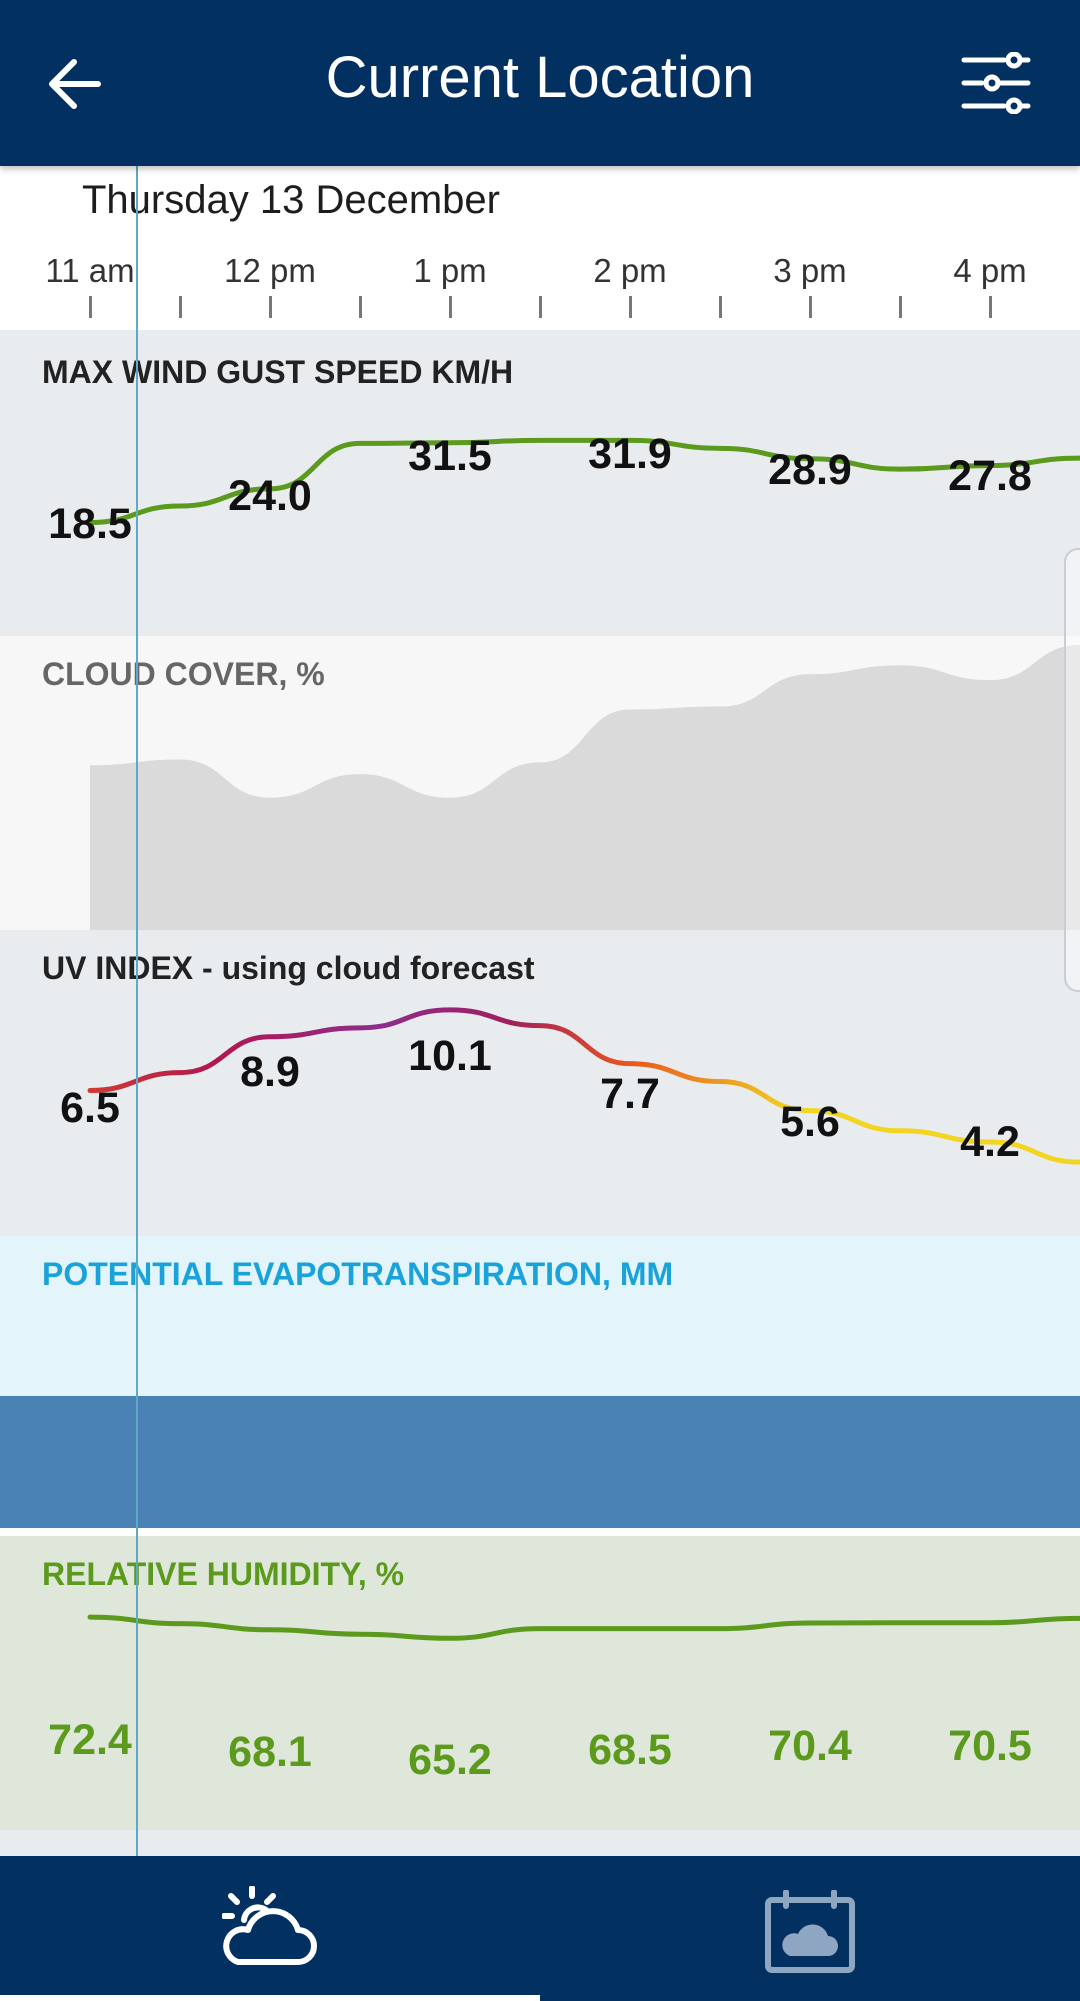 This screenshot has width=1080, height=2001. What do you see at coordinates (810, 270) in the screenshot?
I see `time-label: 3 pm` at bounding box center [810, 270].